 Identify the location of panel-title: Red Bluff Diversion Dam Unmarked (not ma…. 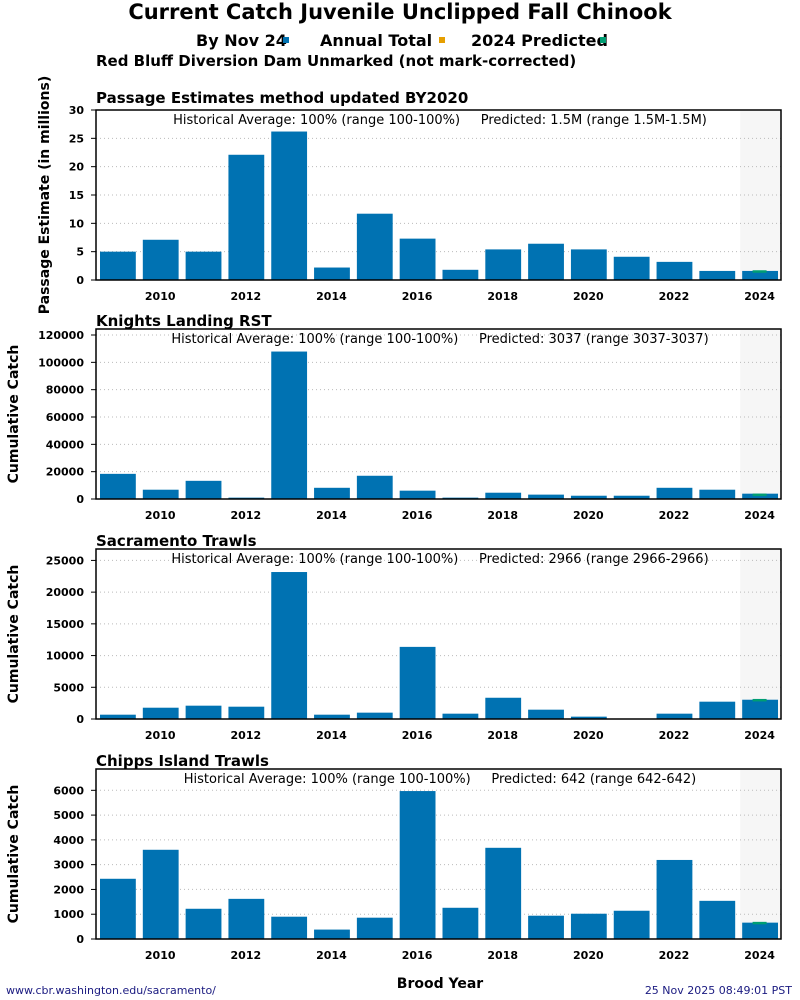
(336, 61).